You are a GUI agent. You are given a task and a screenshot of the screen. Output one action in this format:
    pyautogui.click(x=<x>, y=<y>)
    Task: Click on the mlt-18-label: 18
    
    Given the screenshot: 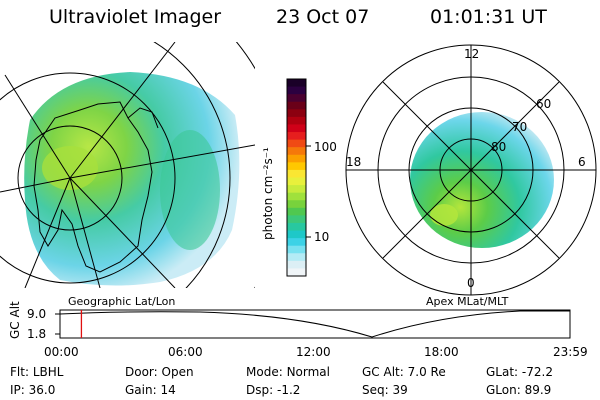 What is the action you would take?
    pyautogui.click(x=354, y=162)
    